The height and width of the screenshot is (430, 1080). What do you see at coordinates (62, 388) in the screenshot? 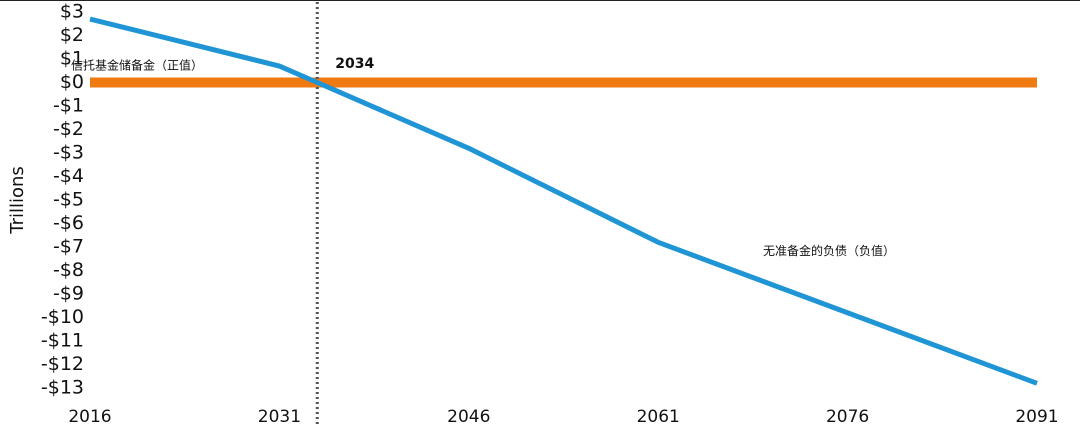
I see `y-tick-label: -$13` at bounding box center [62, 388].